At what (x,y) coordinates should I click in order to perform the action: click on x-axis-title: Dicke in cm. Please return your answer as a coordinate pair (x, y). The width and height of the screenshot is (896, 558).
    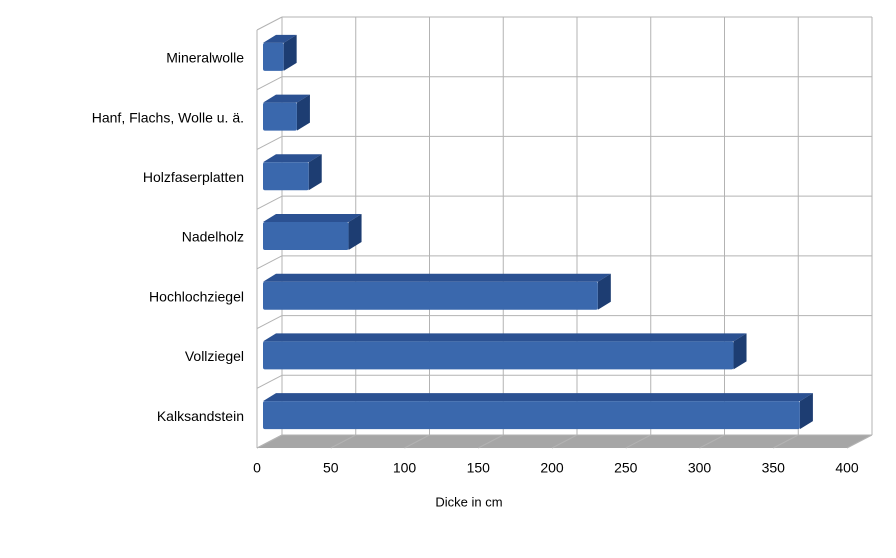
    Looking at the image, I should click on (468, 501).